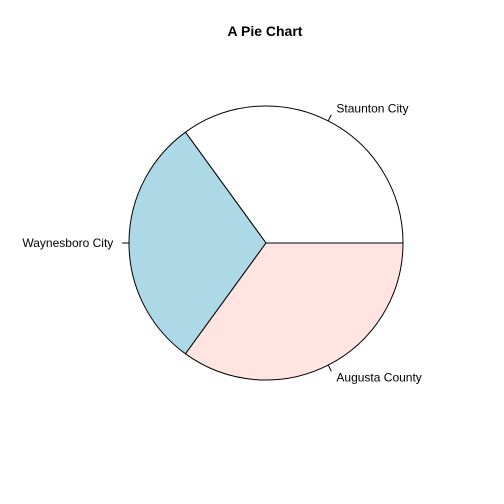 This screenshot has width=504, height=504. I want to click on pie-slice-label: Augusta County, so click(378, 377).